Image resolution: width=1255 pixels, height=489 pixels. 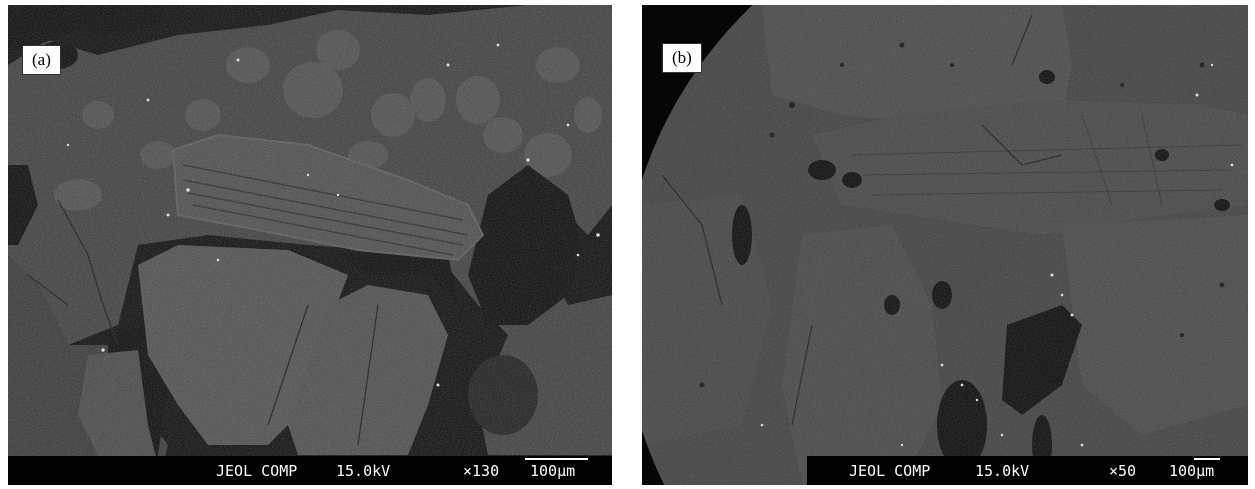 What do you see at coordinates (310, 470) in the screenshot?
I see `sem-info-bar-a: JEOL COMP 15.0kV ×130 100μm` at bounding box center [310, 470].